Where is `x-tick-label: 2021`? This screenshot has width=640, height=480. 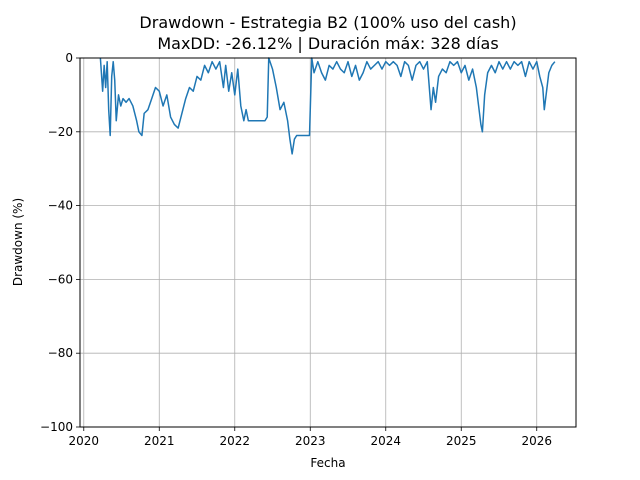 x-tick-label: 2021 is located at coordinates (159, 441).